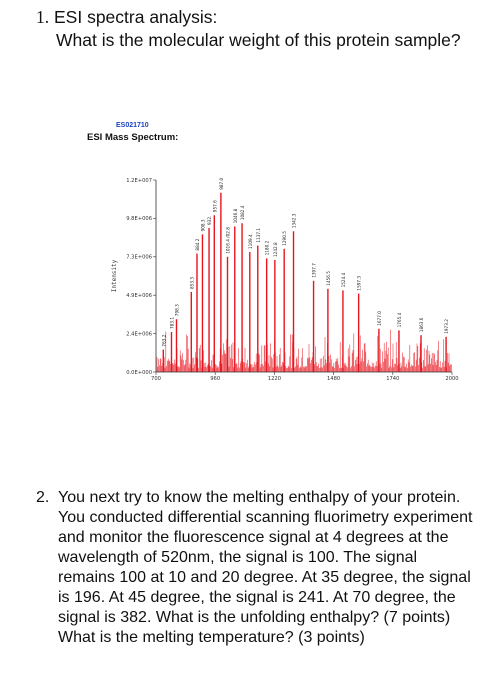  I want to click on x-tick-label-0: 700, so click(156, 379).